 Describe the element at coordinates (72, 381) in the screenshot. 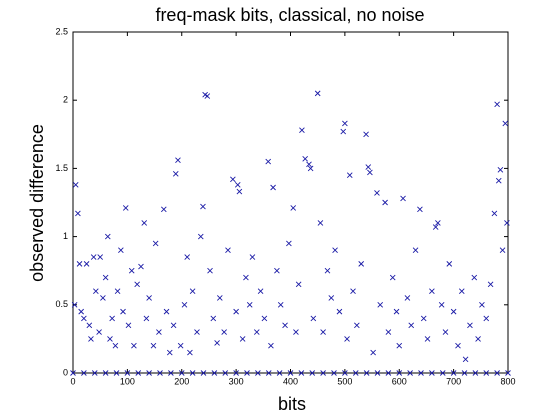

I see `x-tick-label: 0` at that location.